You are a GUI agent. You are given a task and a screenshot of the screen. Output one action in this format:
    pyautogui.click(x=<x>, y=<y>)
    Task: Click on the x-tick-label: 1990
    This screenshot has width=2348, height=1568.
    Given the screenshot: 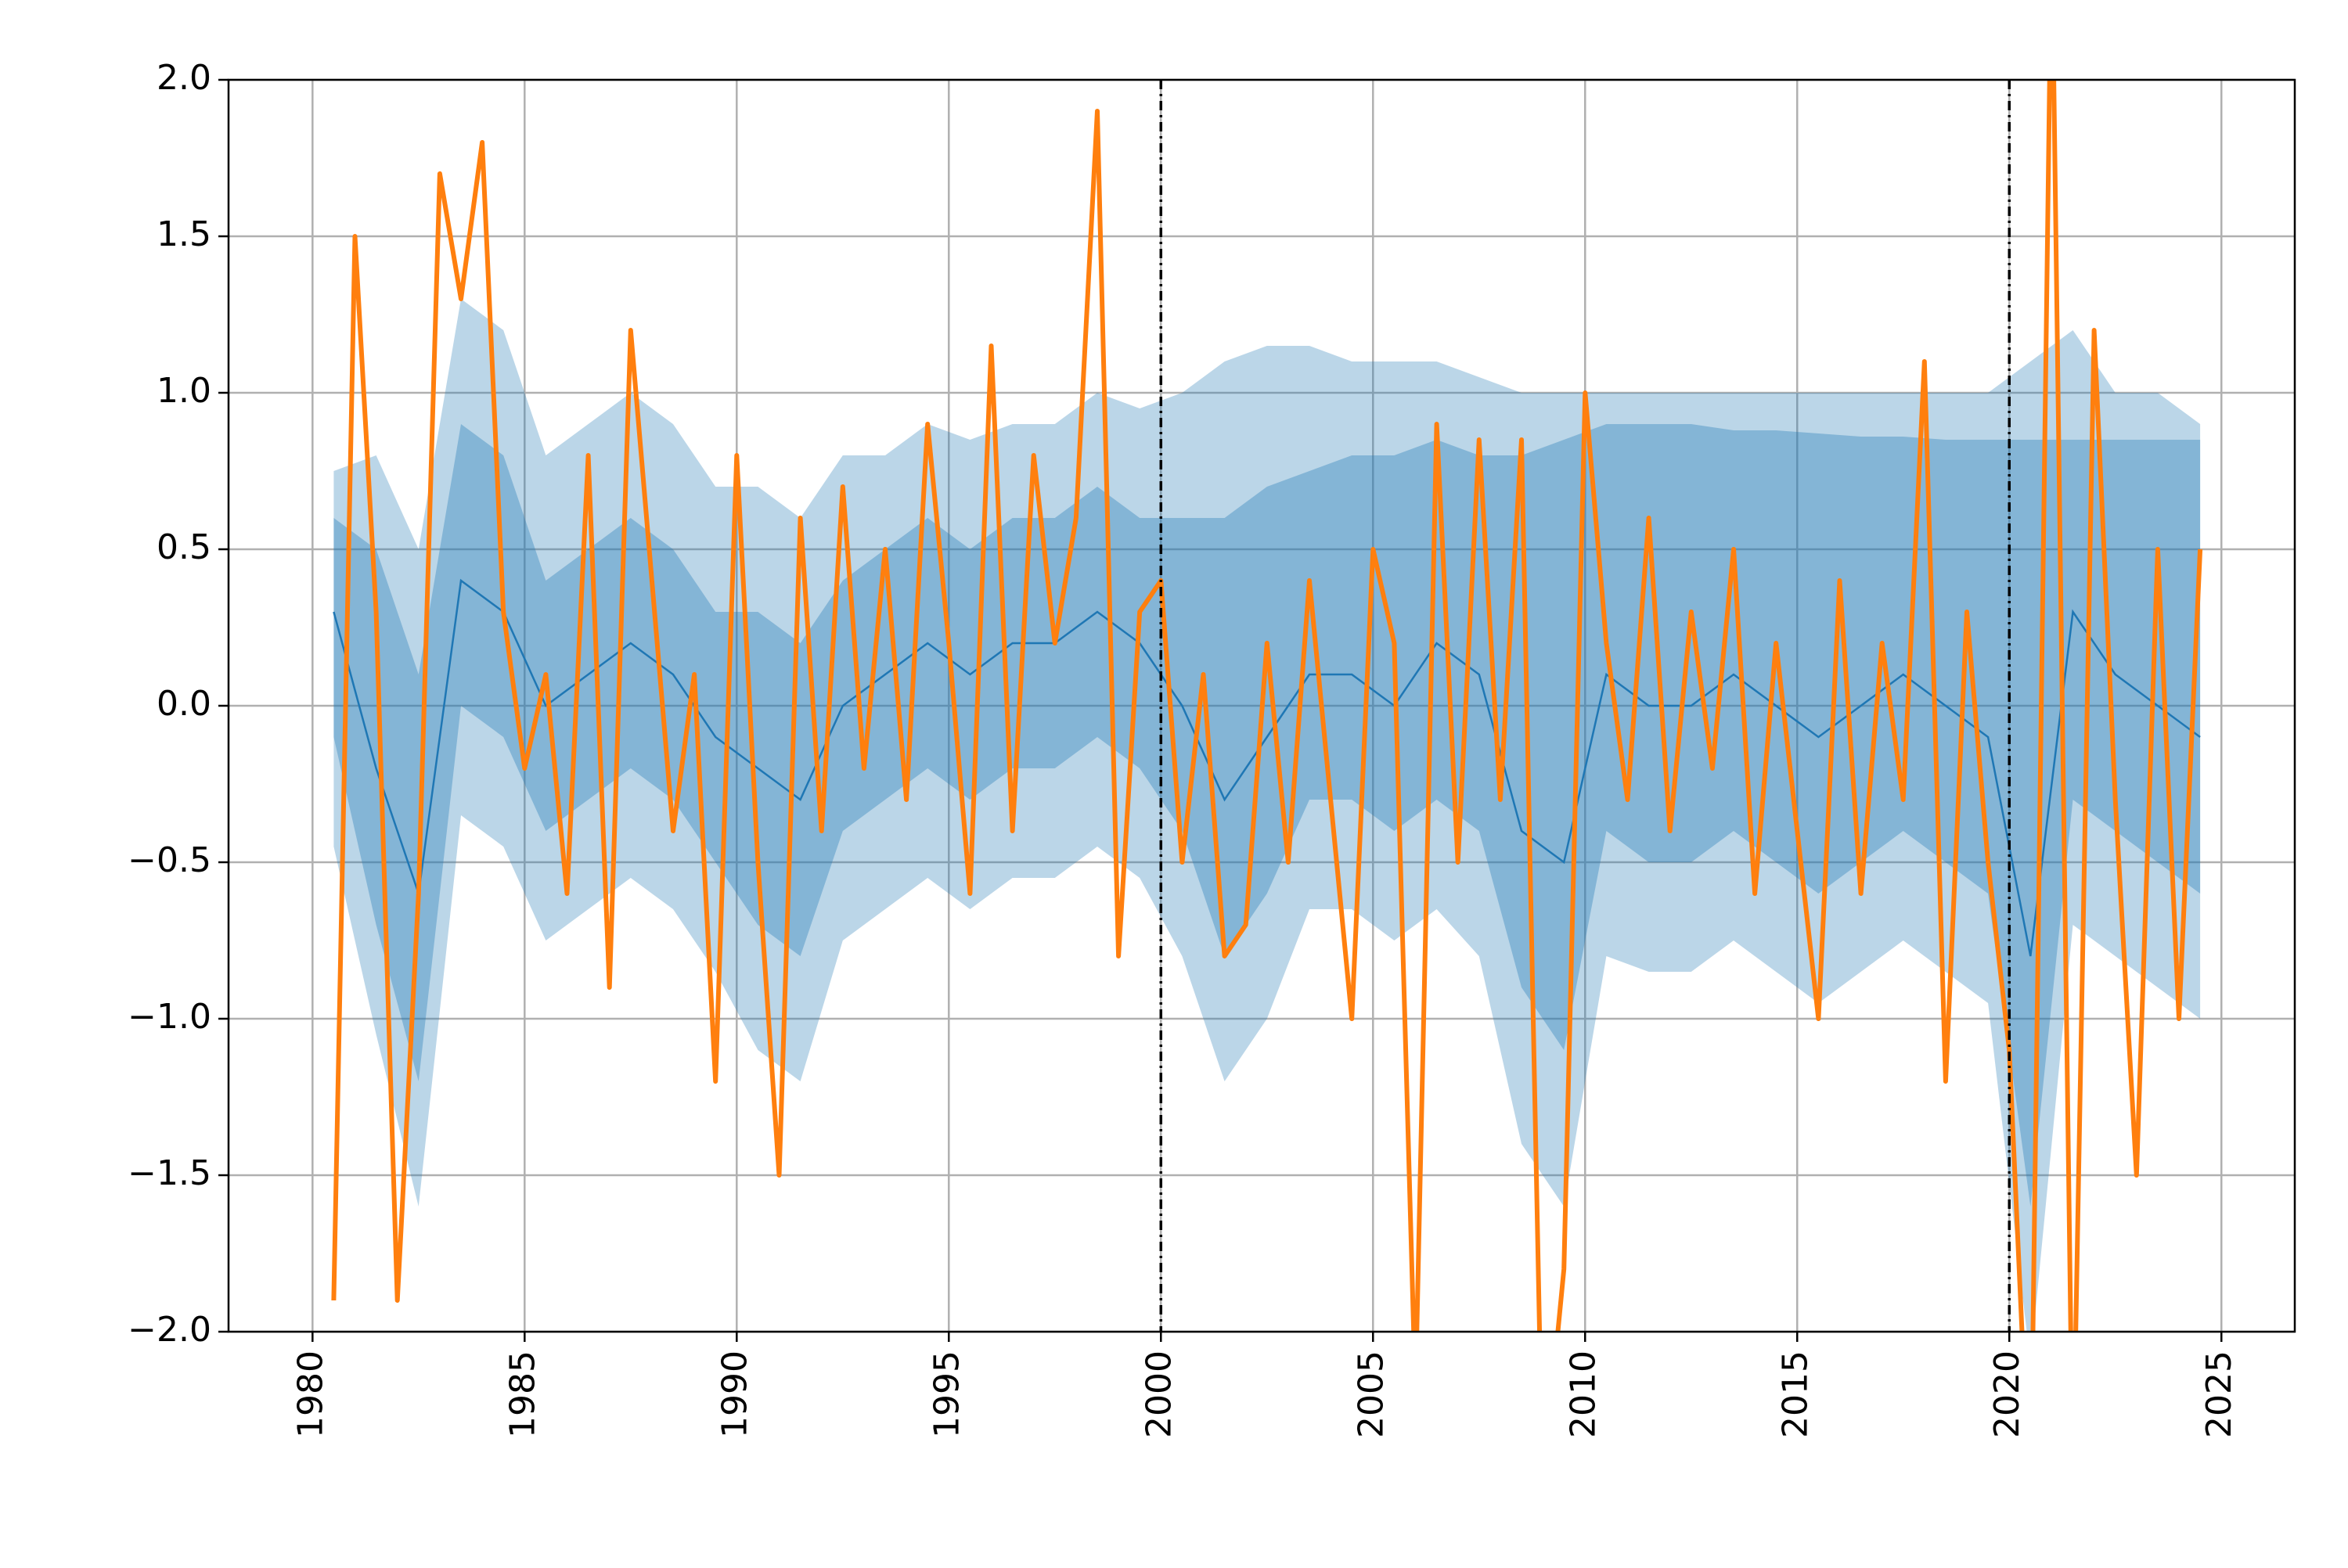 What is the action you would take?
    pyautogui.click(x=734, y=1394)
    